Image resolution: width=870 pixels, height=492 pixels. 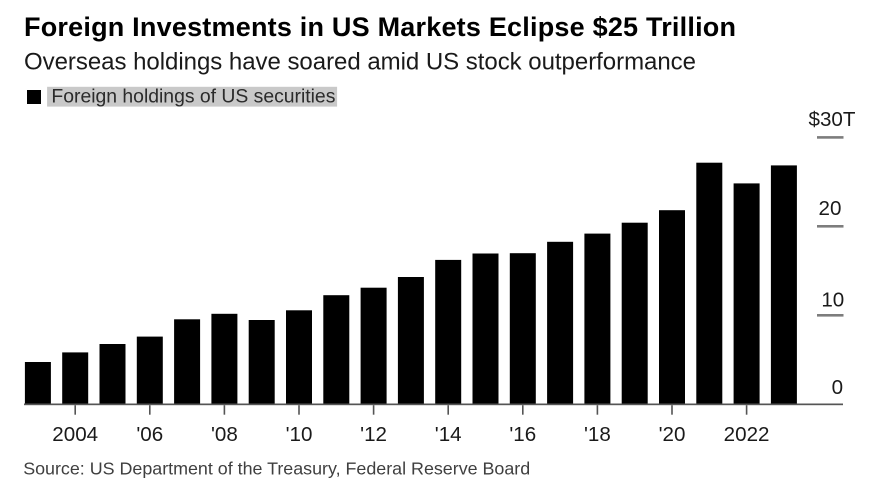 I want to click on svg-text: '18, so click(x=597, y=434).